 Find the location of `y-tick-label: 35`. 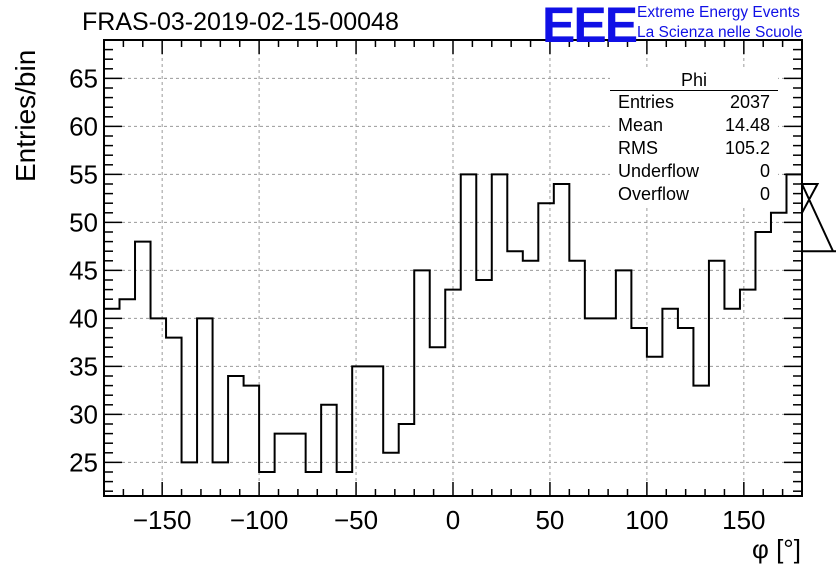

y-tick-label: 35 is located at coordinates (83, 366).